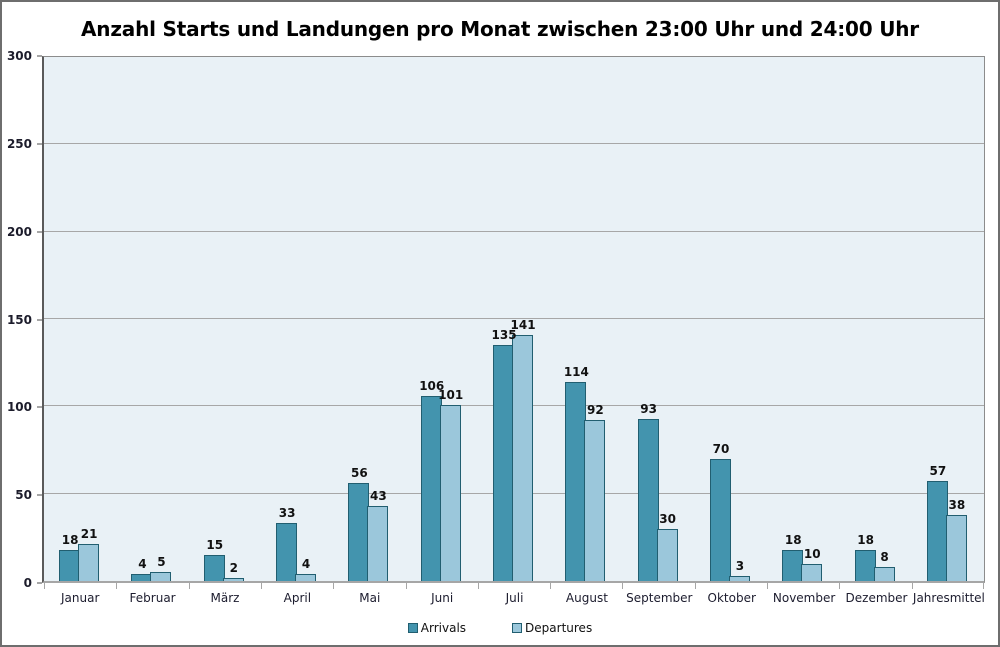  Describe the element at coordinates (957, 504) in the screenshot. I see `value-label-departures-Jahresmittel: 38` at that location.